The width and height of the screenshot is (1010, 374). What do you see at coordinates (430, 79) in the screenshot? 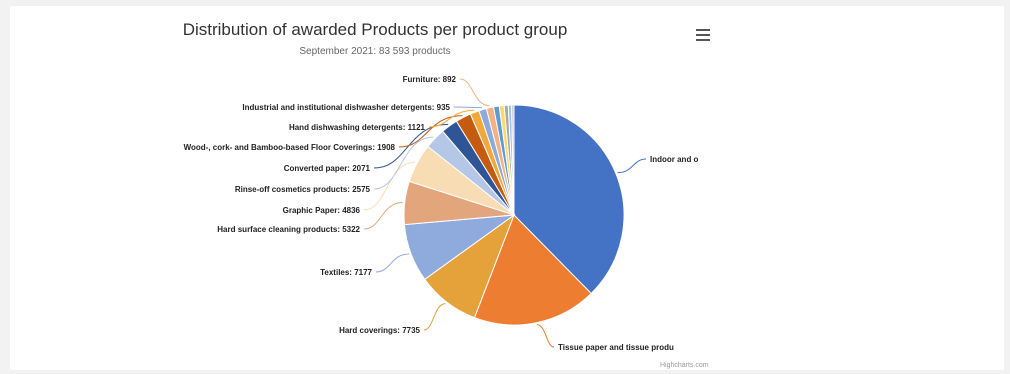
I see `data-label: Furniture: 892` at bounding box center [430, 79].